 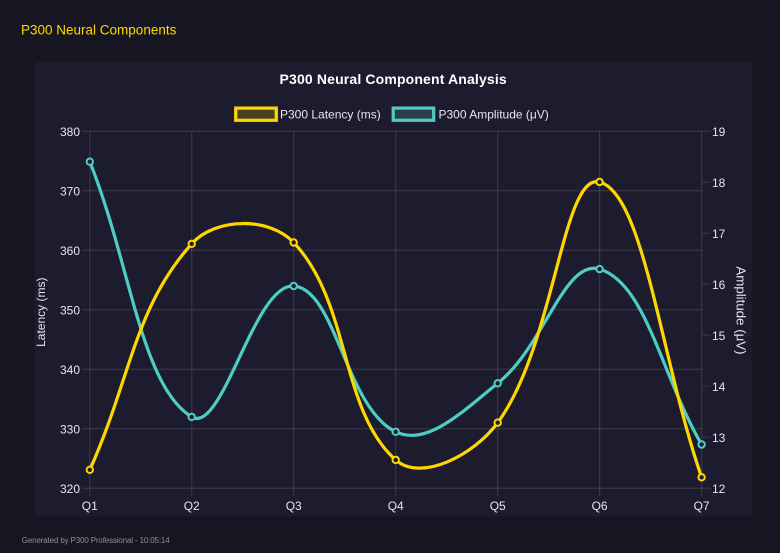 I want to click on svg-text: Amplitude (μV), so click(x=741, y=310).